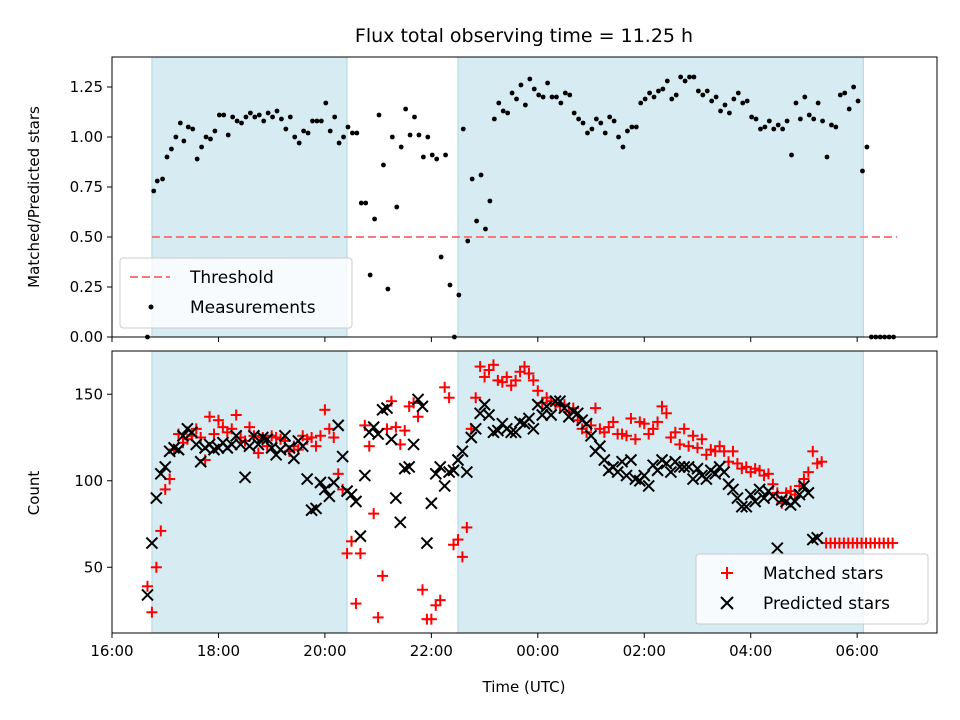  I want to click on measurements-legend-label: Measurements, so click(253, 308).